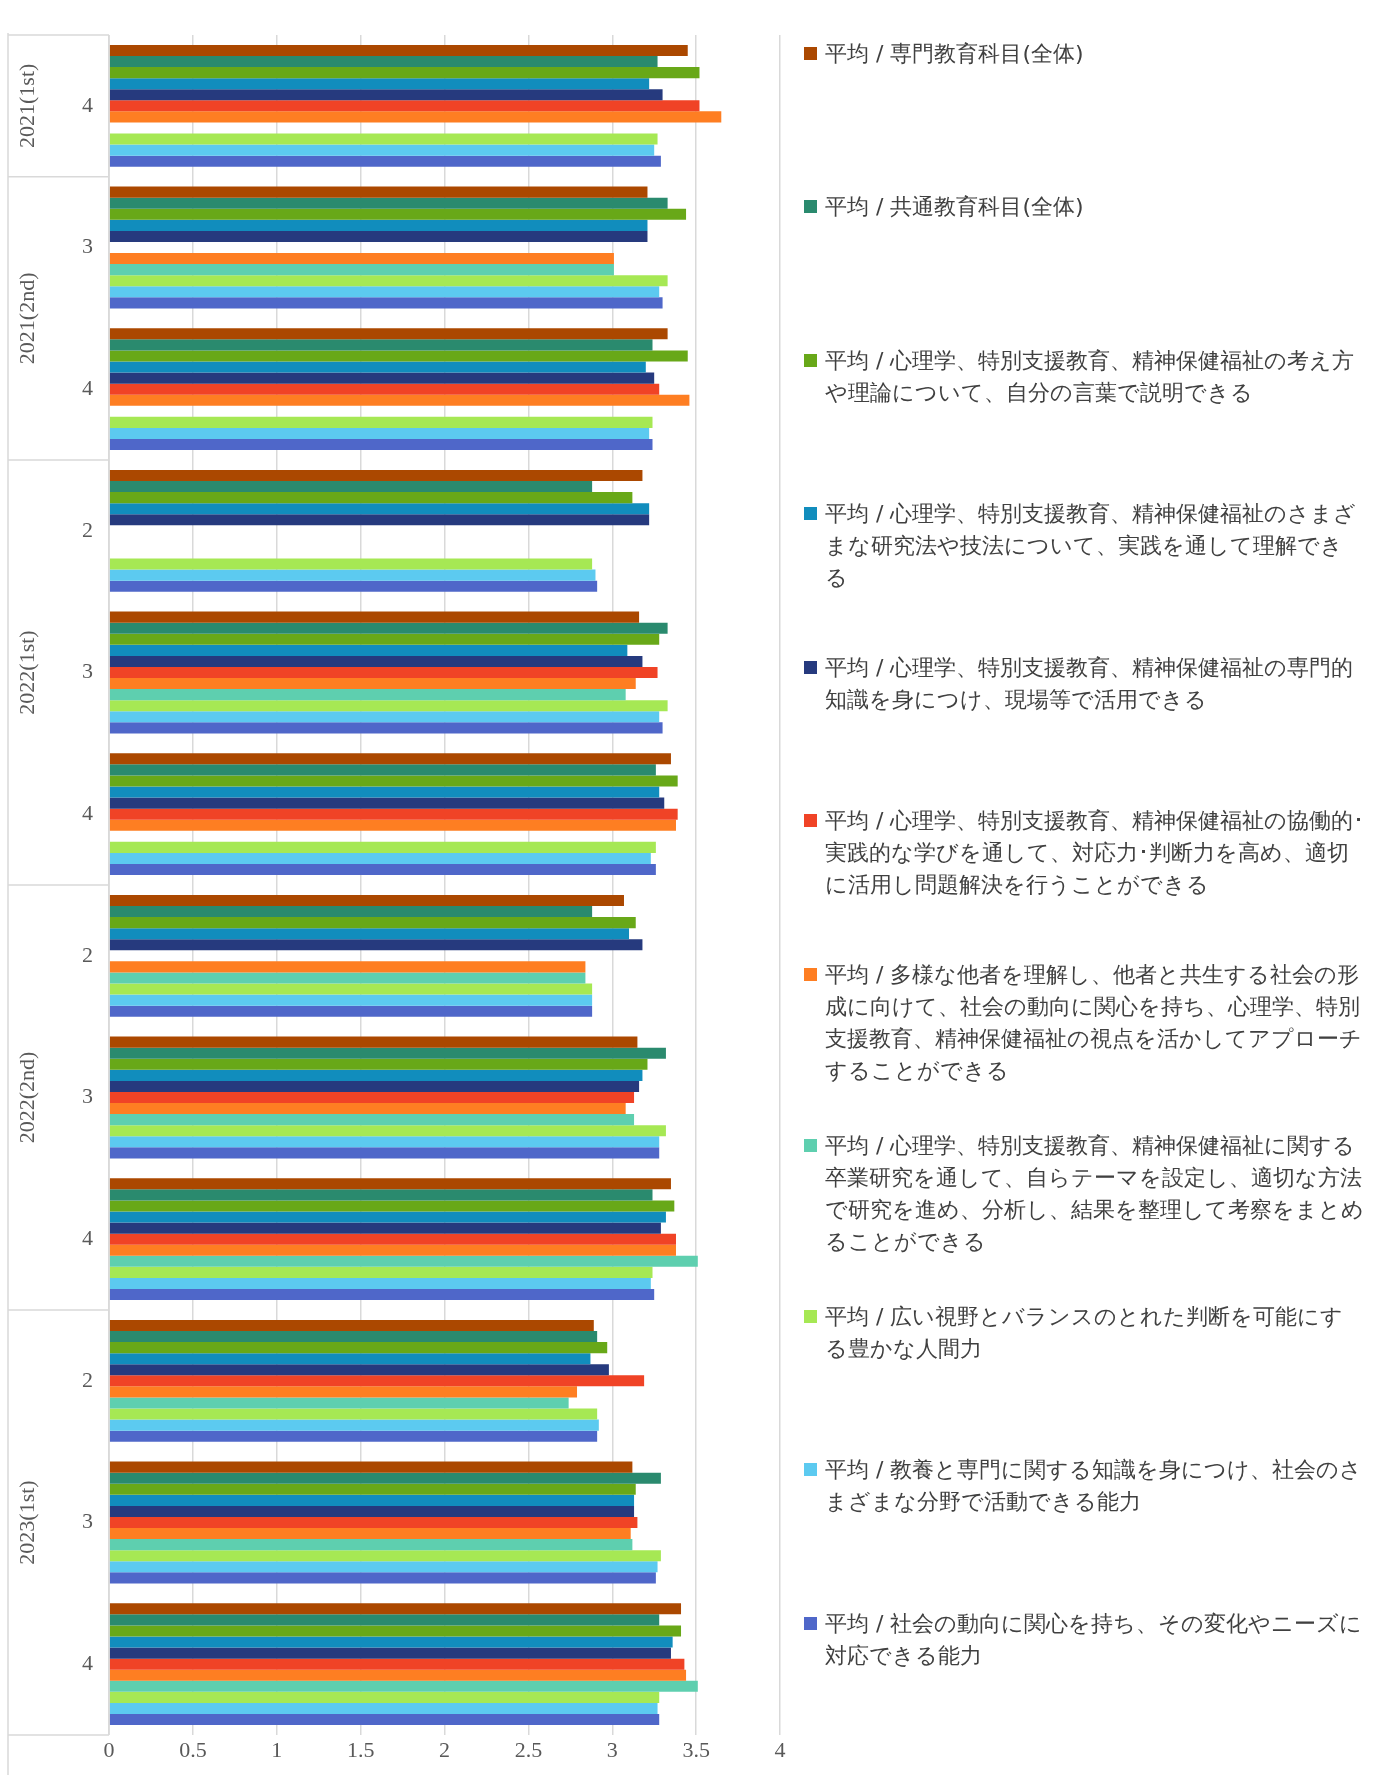  I want to click on text: 2022(2nd), so click(26, 1097).